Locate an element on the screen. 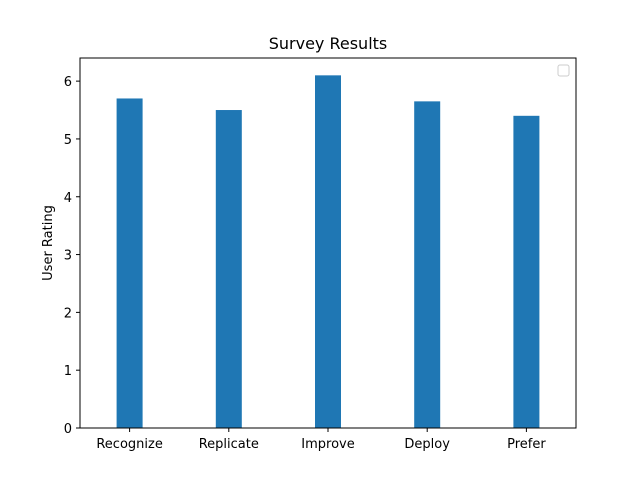 This screenshot has height=484, width=640. bar-improve is located at coordinates (328, 251).